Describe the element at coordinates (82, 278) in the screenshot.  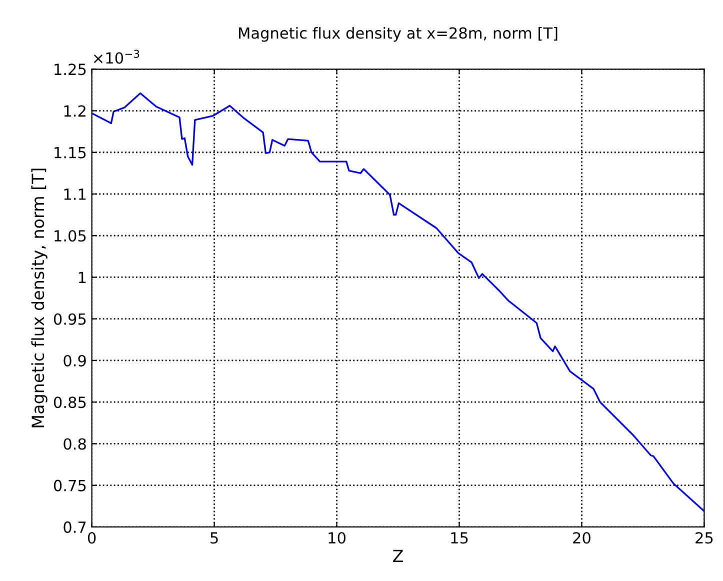
I see `y-tick-label: 1` at that location.